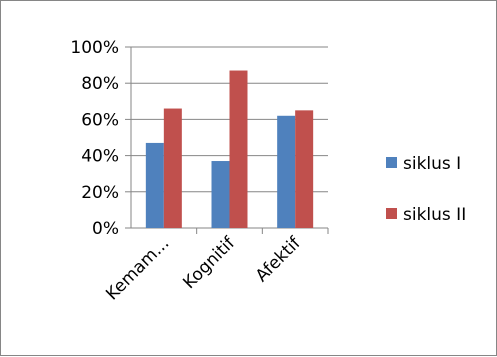 The width and height of the screenshot is (497, 357). Describe the element at coordinates (100, 84) in the screenshot. I see `y-tick-label: 80%` at that location.